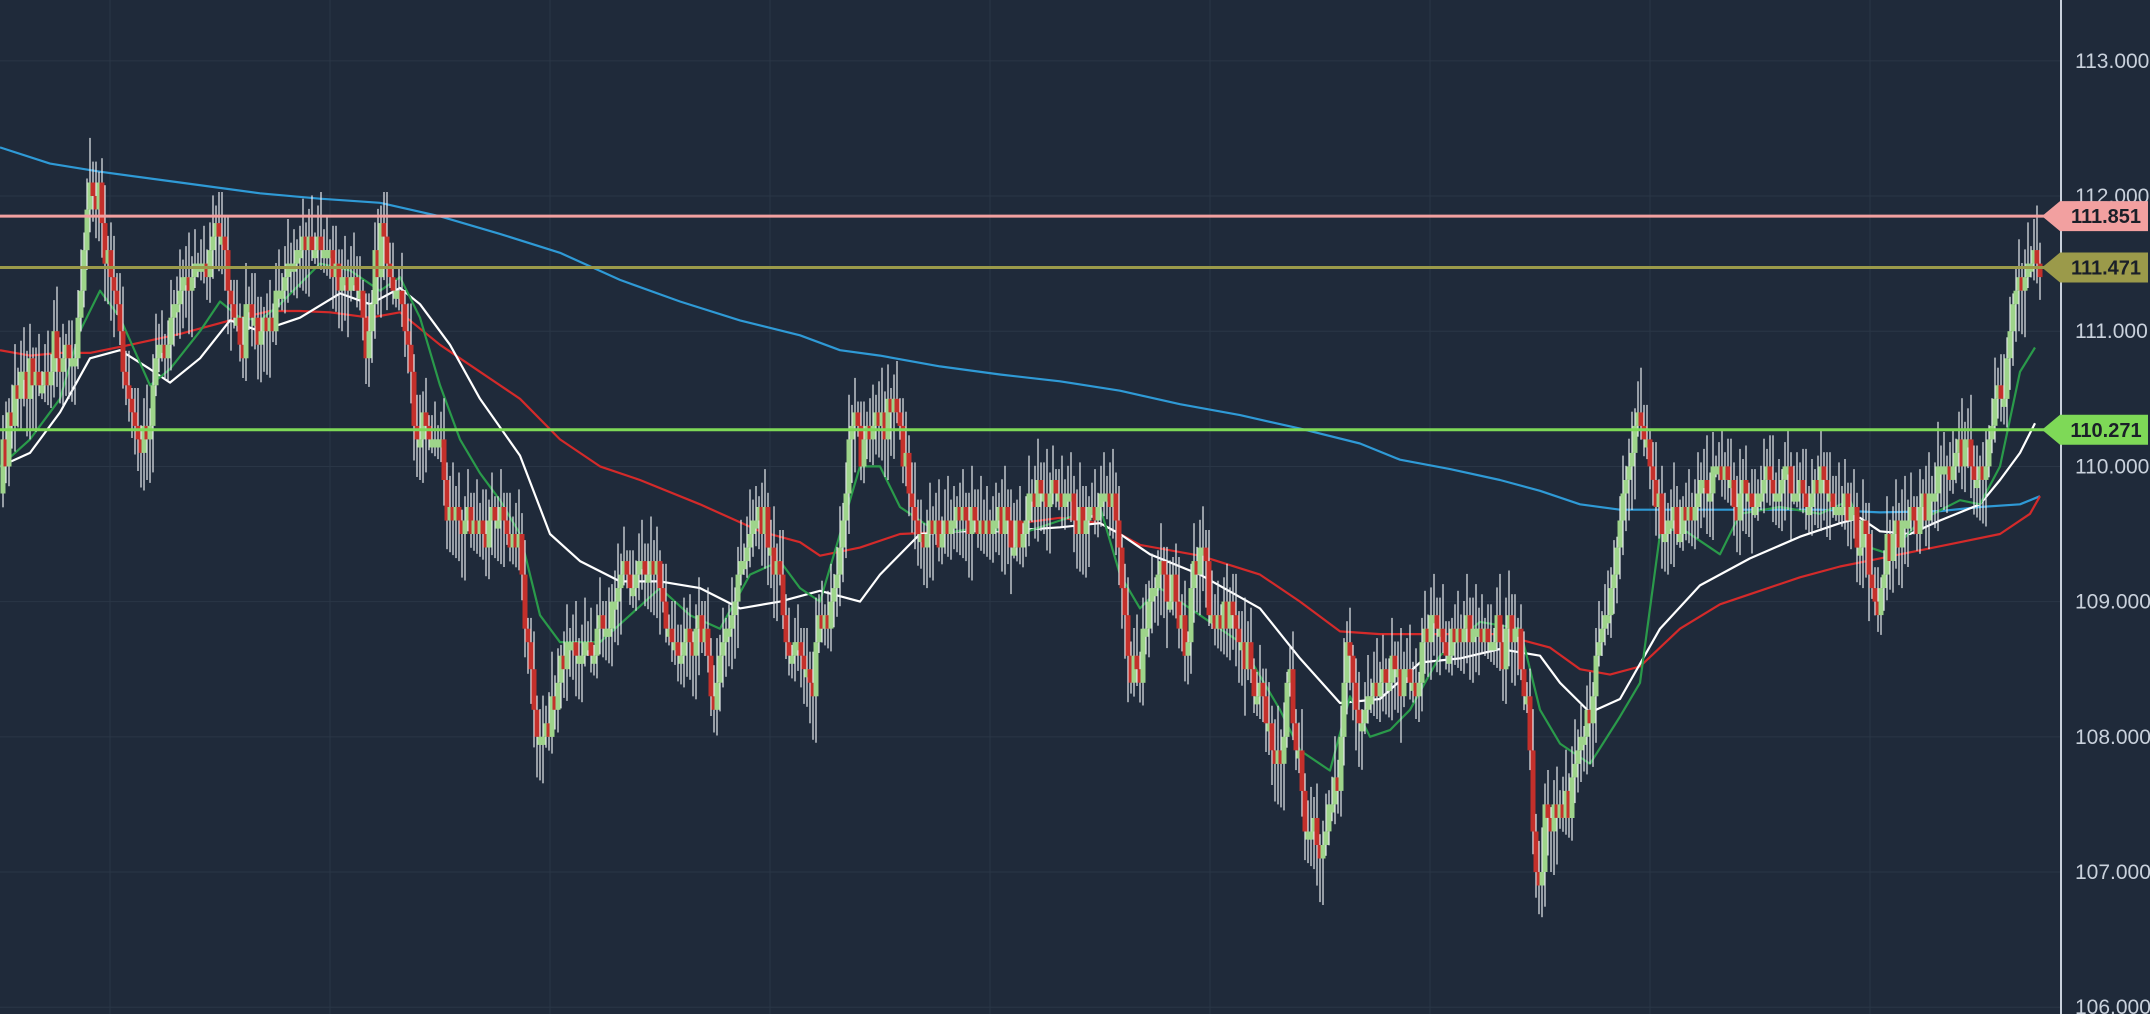 Image resolution: width=2150 pixels, height=1014 pixels. I want to click on price-level-tags: 111.851 111.471 110.271, so click(2095, 323).